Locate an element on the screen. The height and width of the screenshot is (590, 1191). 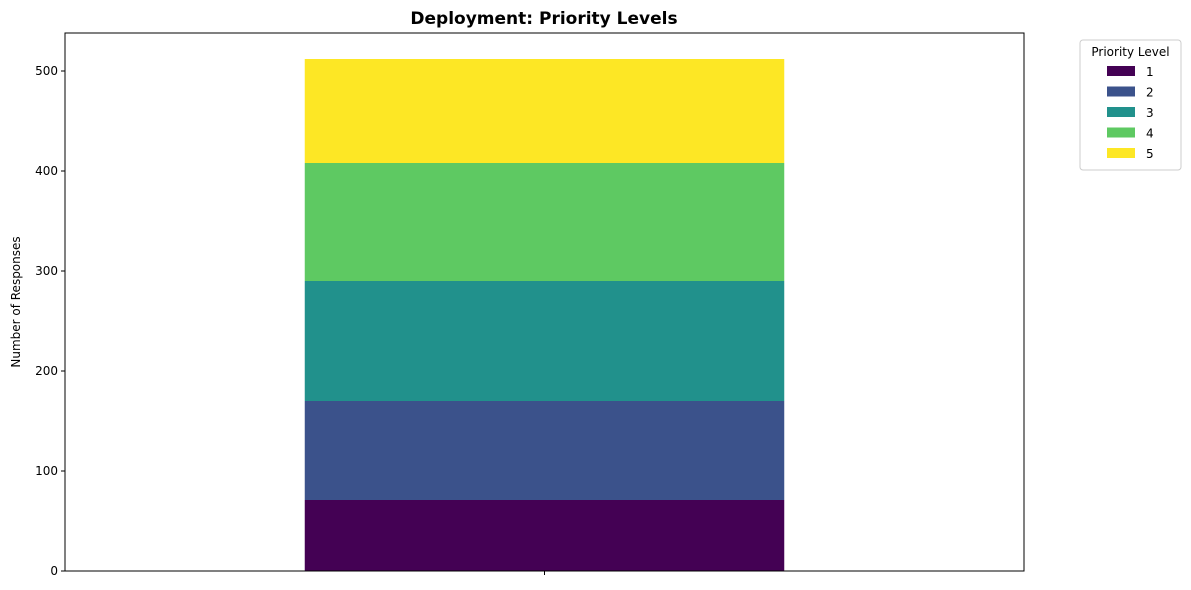
legend-box is located at coordinates (1130, 105).